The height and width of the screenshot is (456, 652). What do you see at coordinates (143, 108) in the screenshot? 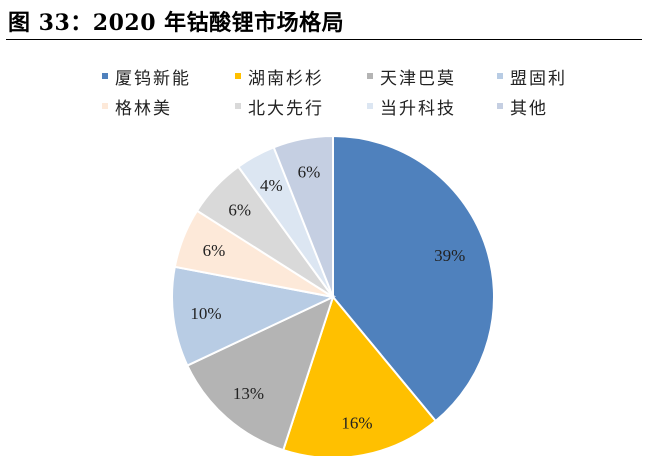
I see `legend-label: 格林美` at bounding box center [143, 108].